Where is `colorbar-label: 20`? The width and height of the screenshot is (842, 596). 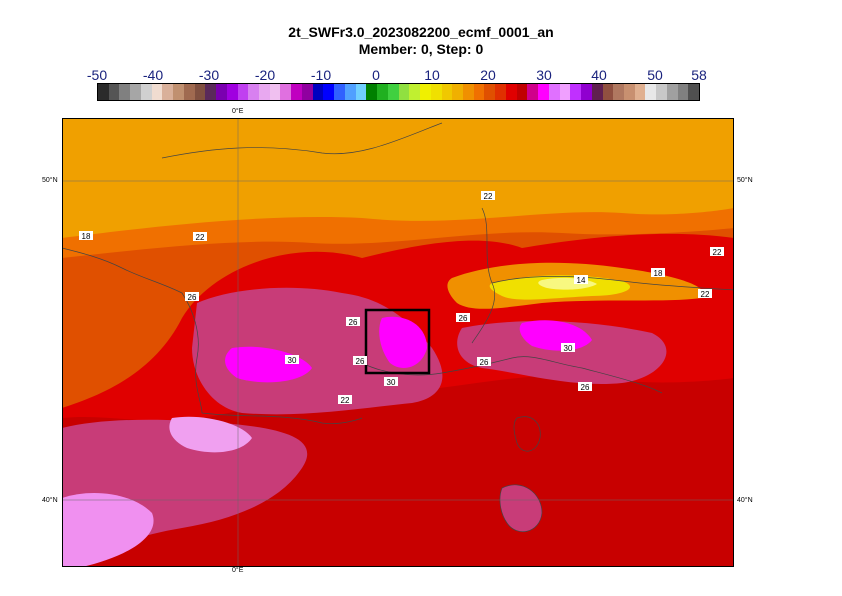
colorbar-label: 20 is located at coordinates (488, 75).